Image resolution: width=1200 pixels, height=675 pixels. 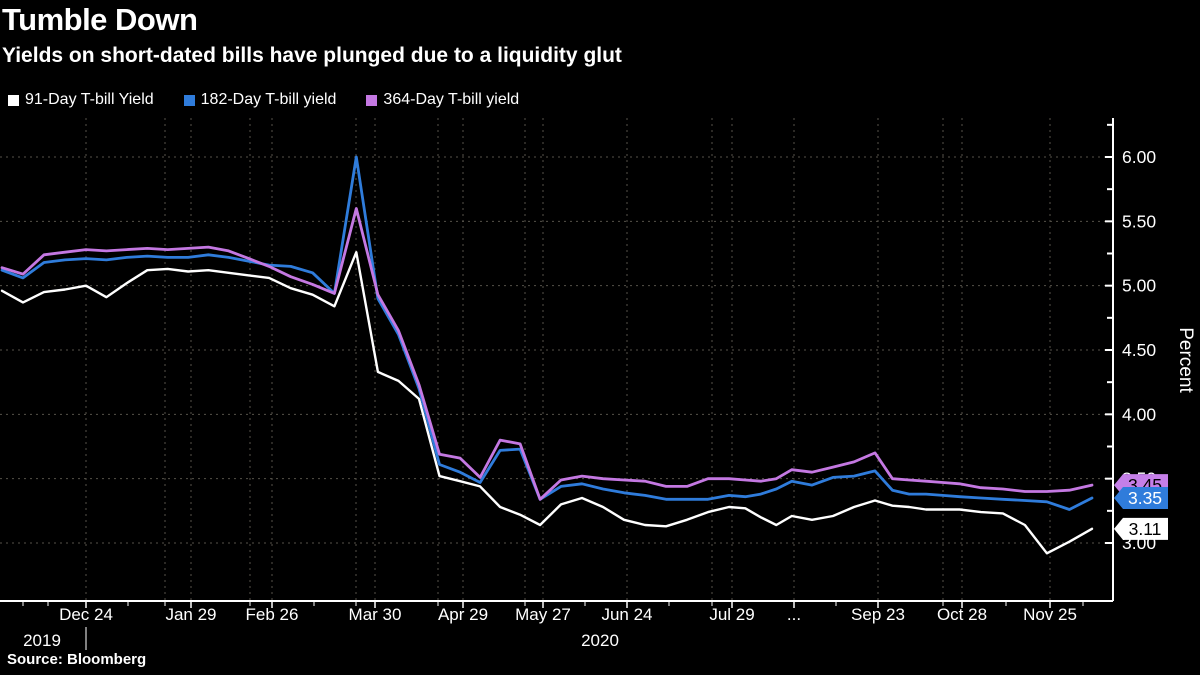 What do you see at coordinates (1139, 157) in the screenshot?
I see `y-tick-label: 6.00` at bounding box center [1139, 157].